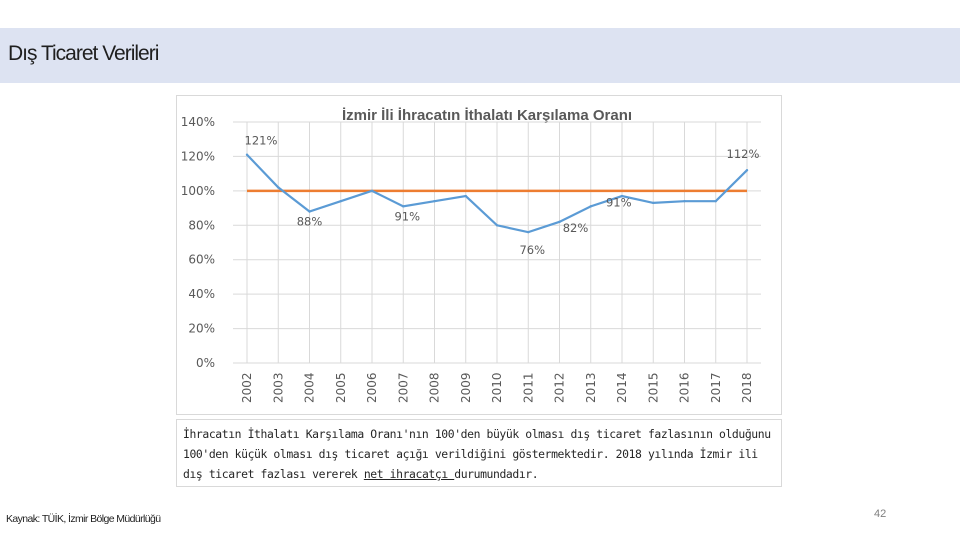 The width and height of the screenshot is (960, 540). Describe the element at coordinates (622, 387) in the screenshot. I see `x-tick-label: 2014` at that location.